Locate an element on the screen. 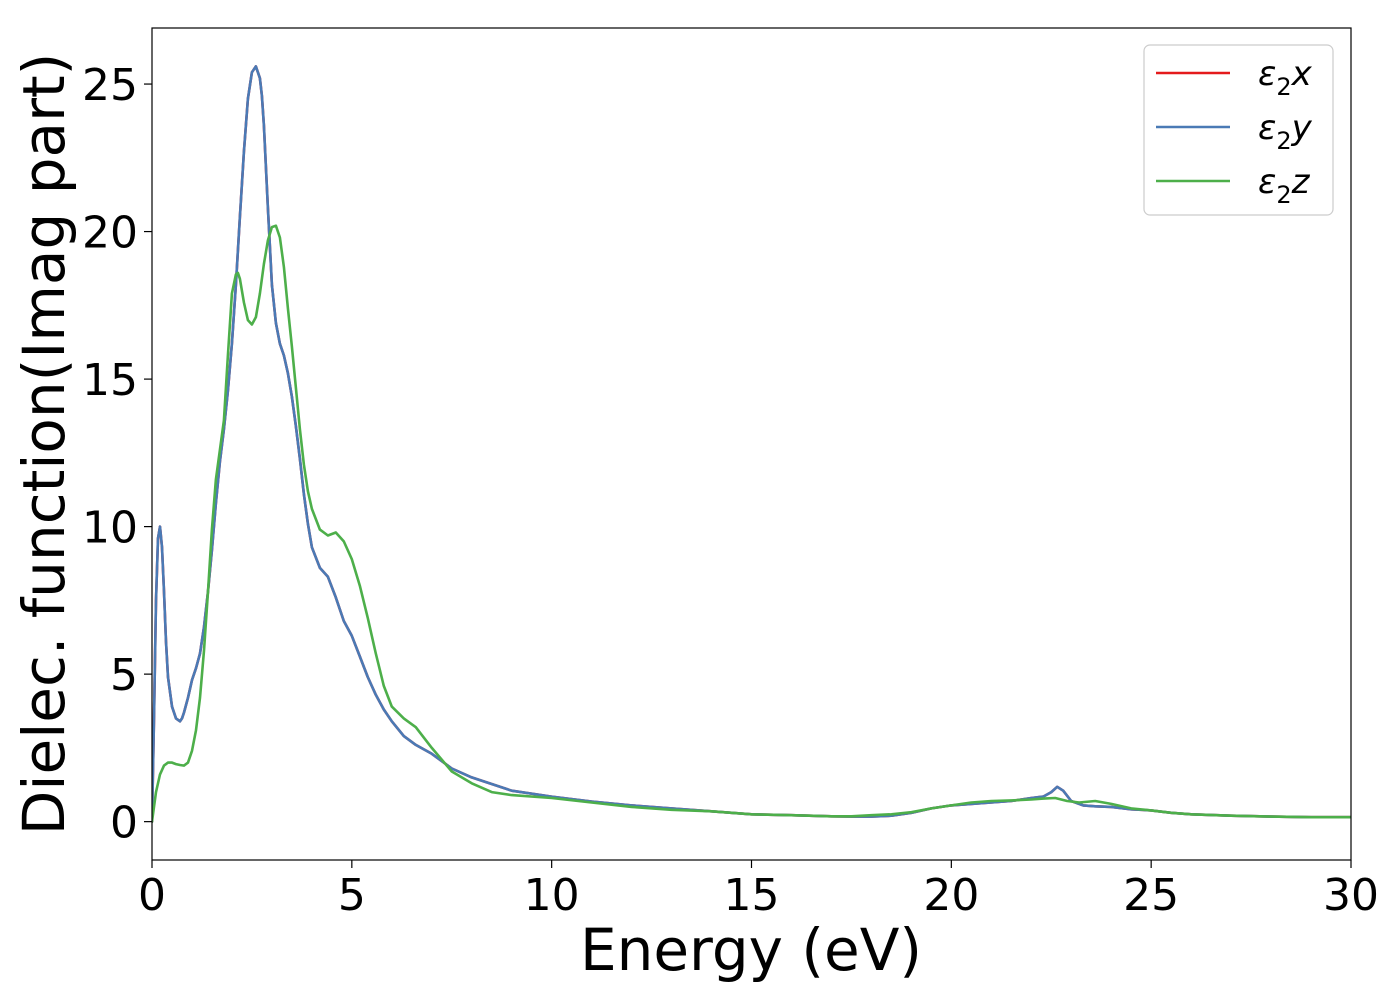  y-tick-label: 20 is located at coordinates (110, 233).